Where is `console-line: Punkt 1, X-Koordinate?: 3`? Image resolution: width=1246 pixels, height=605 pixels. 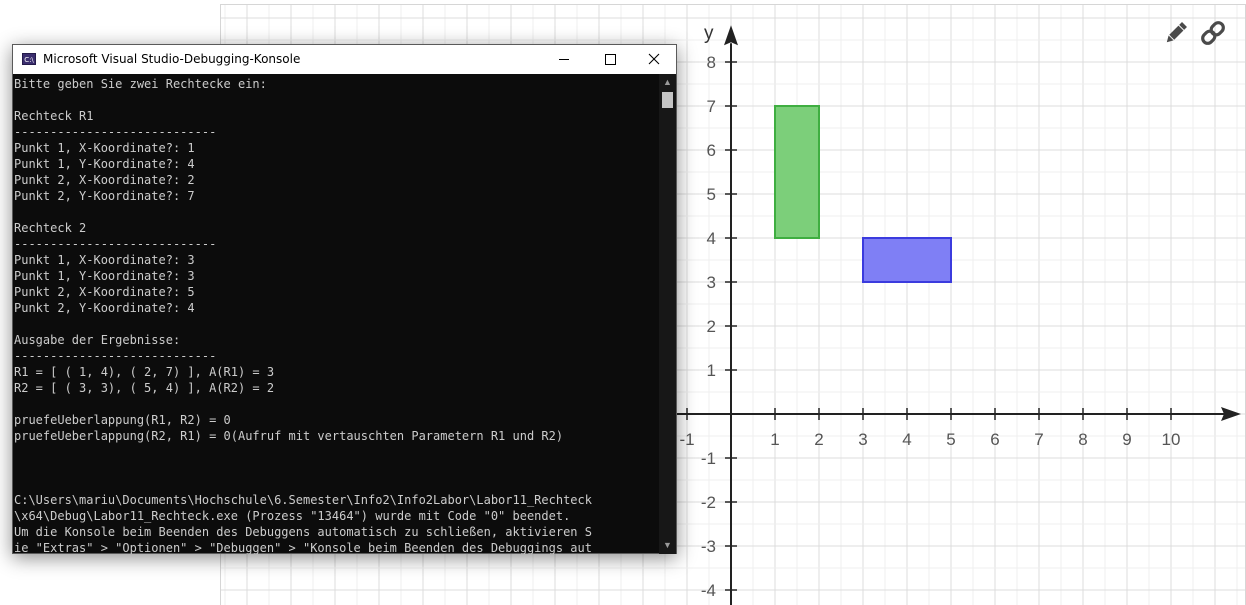 console-line: Punkt 1, X-Koordinate?: 3 is located at coordinates (104, 260).